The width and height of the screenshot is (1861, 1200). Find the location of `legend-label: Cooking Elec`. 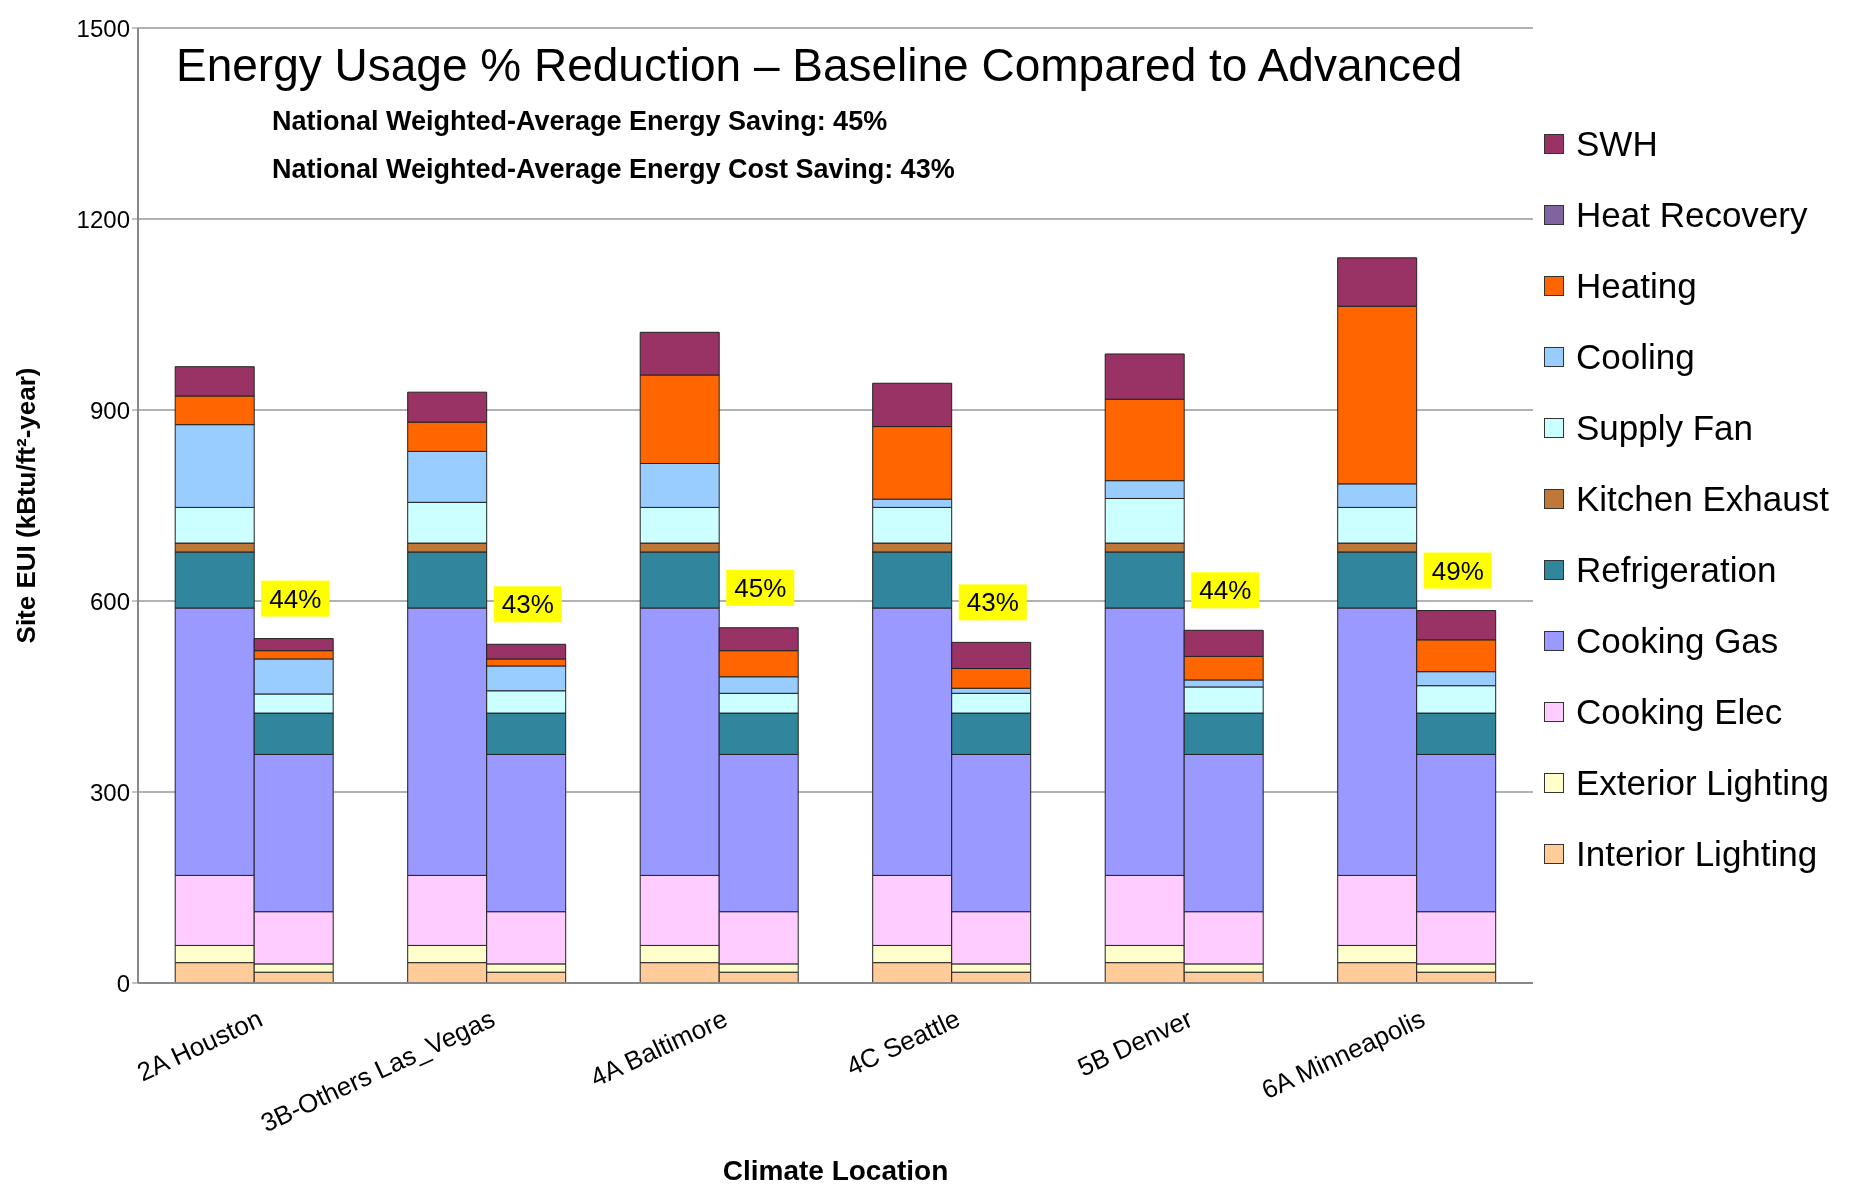

legend-label: Cooking Elec is located at coordinates (1679, 711).